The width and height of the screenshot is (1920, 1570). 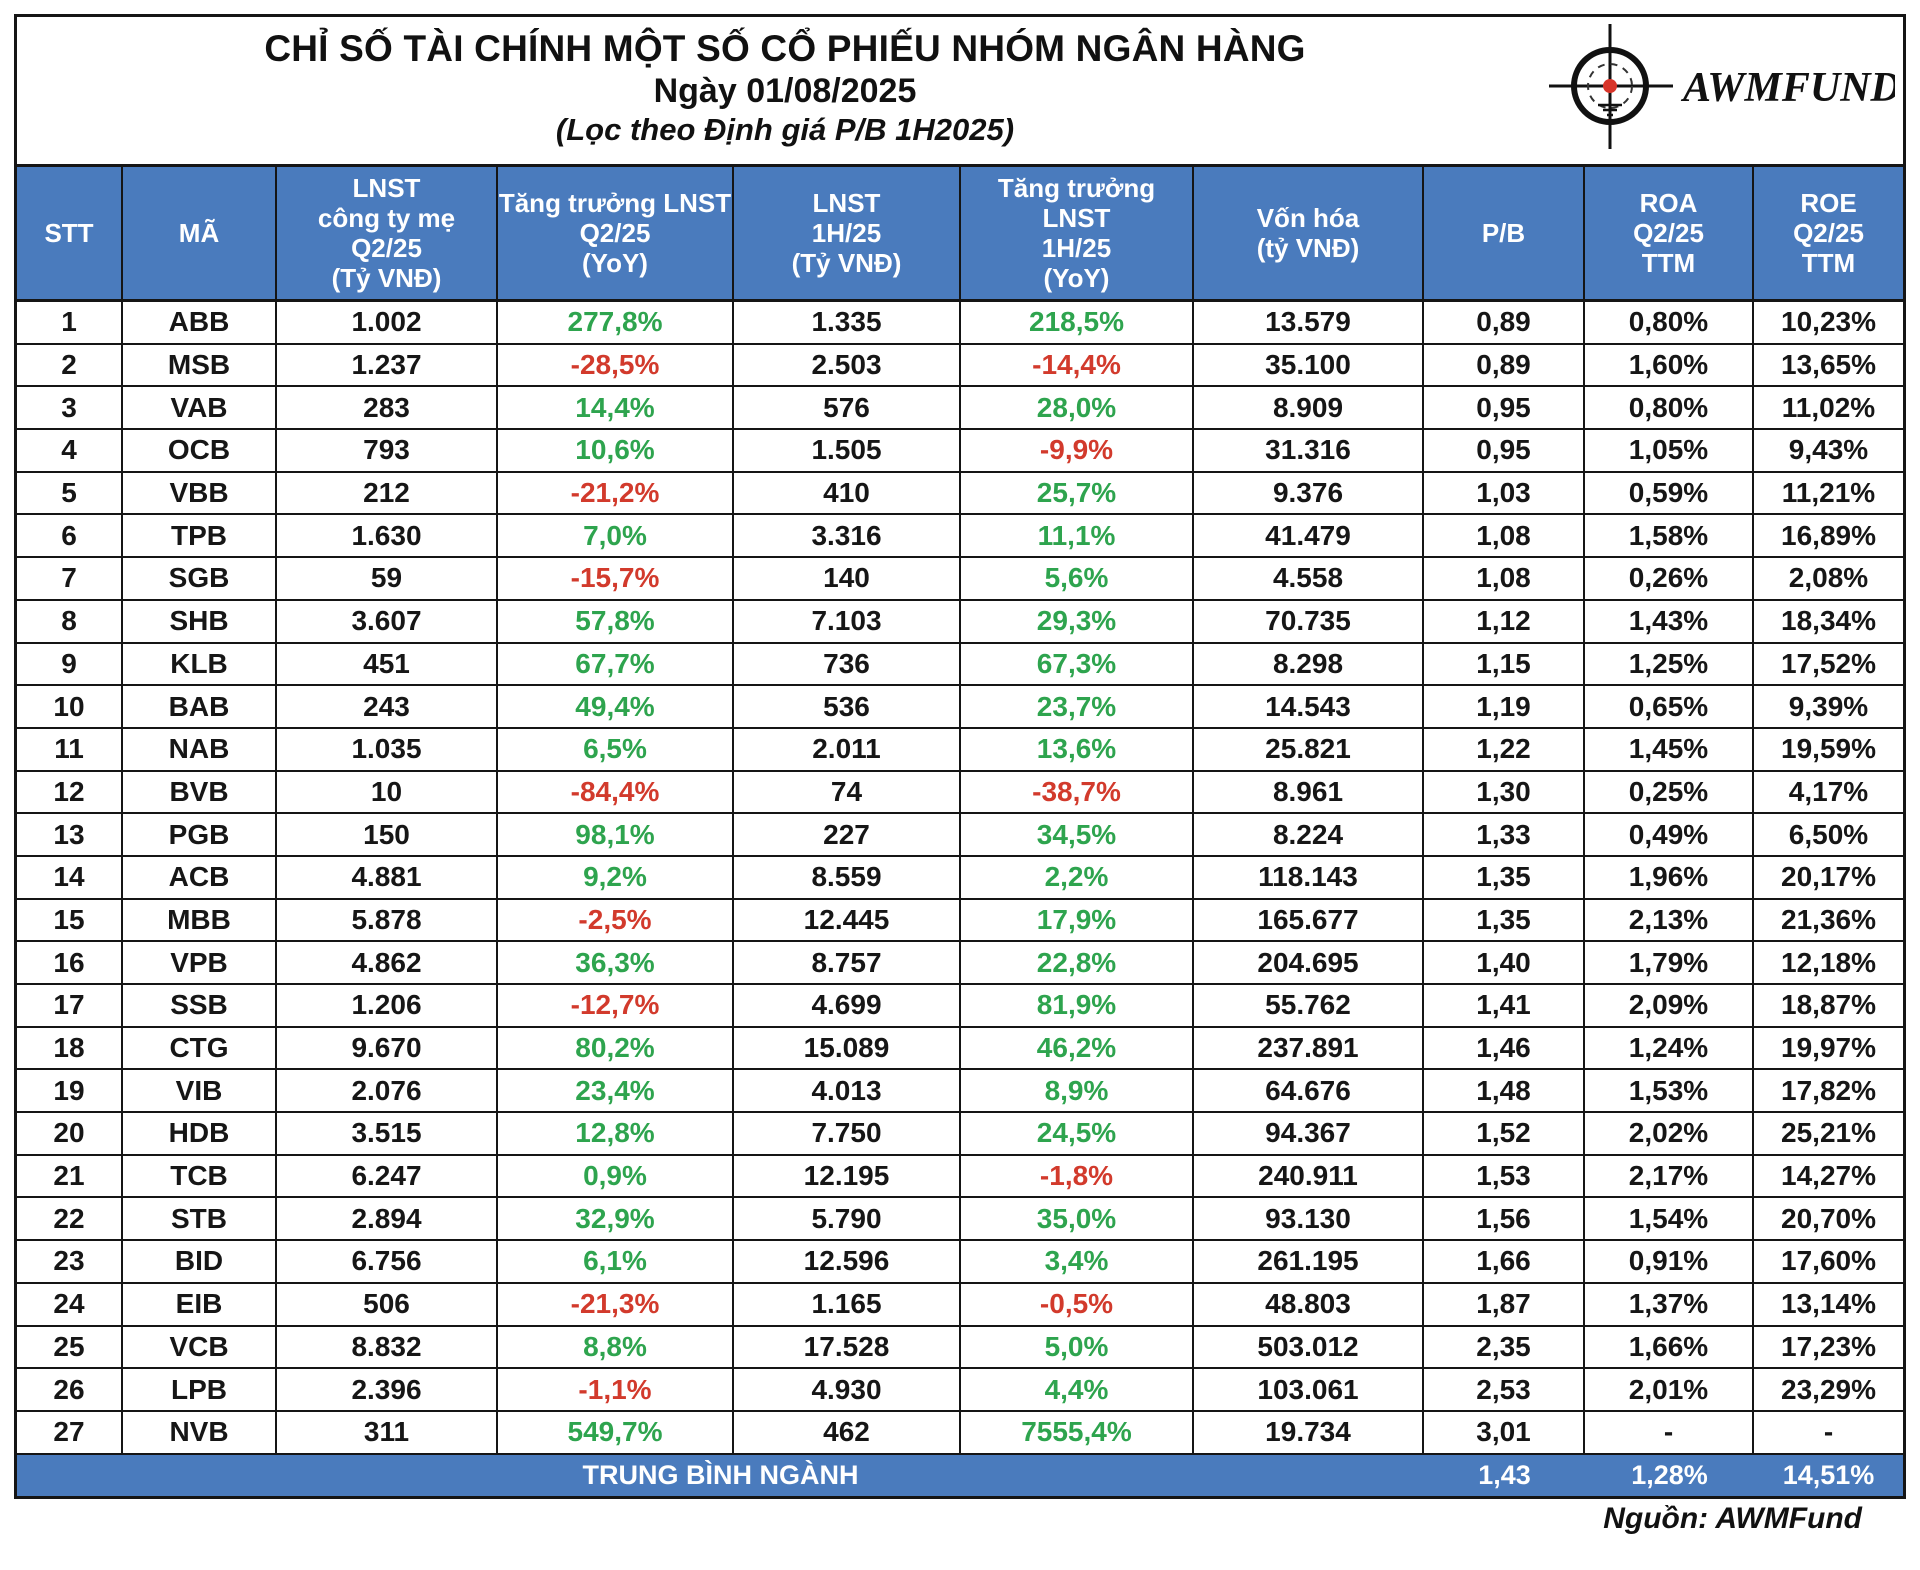 I want to click on cell-lnst_q2: 3.515, so click(x=387, y=1133).